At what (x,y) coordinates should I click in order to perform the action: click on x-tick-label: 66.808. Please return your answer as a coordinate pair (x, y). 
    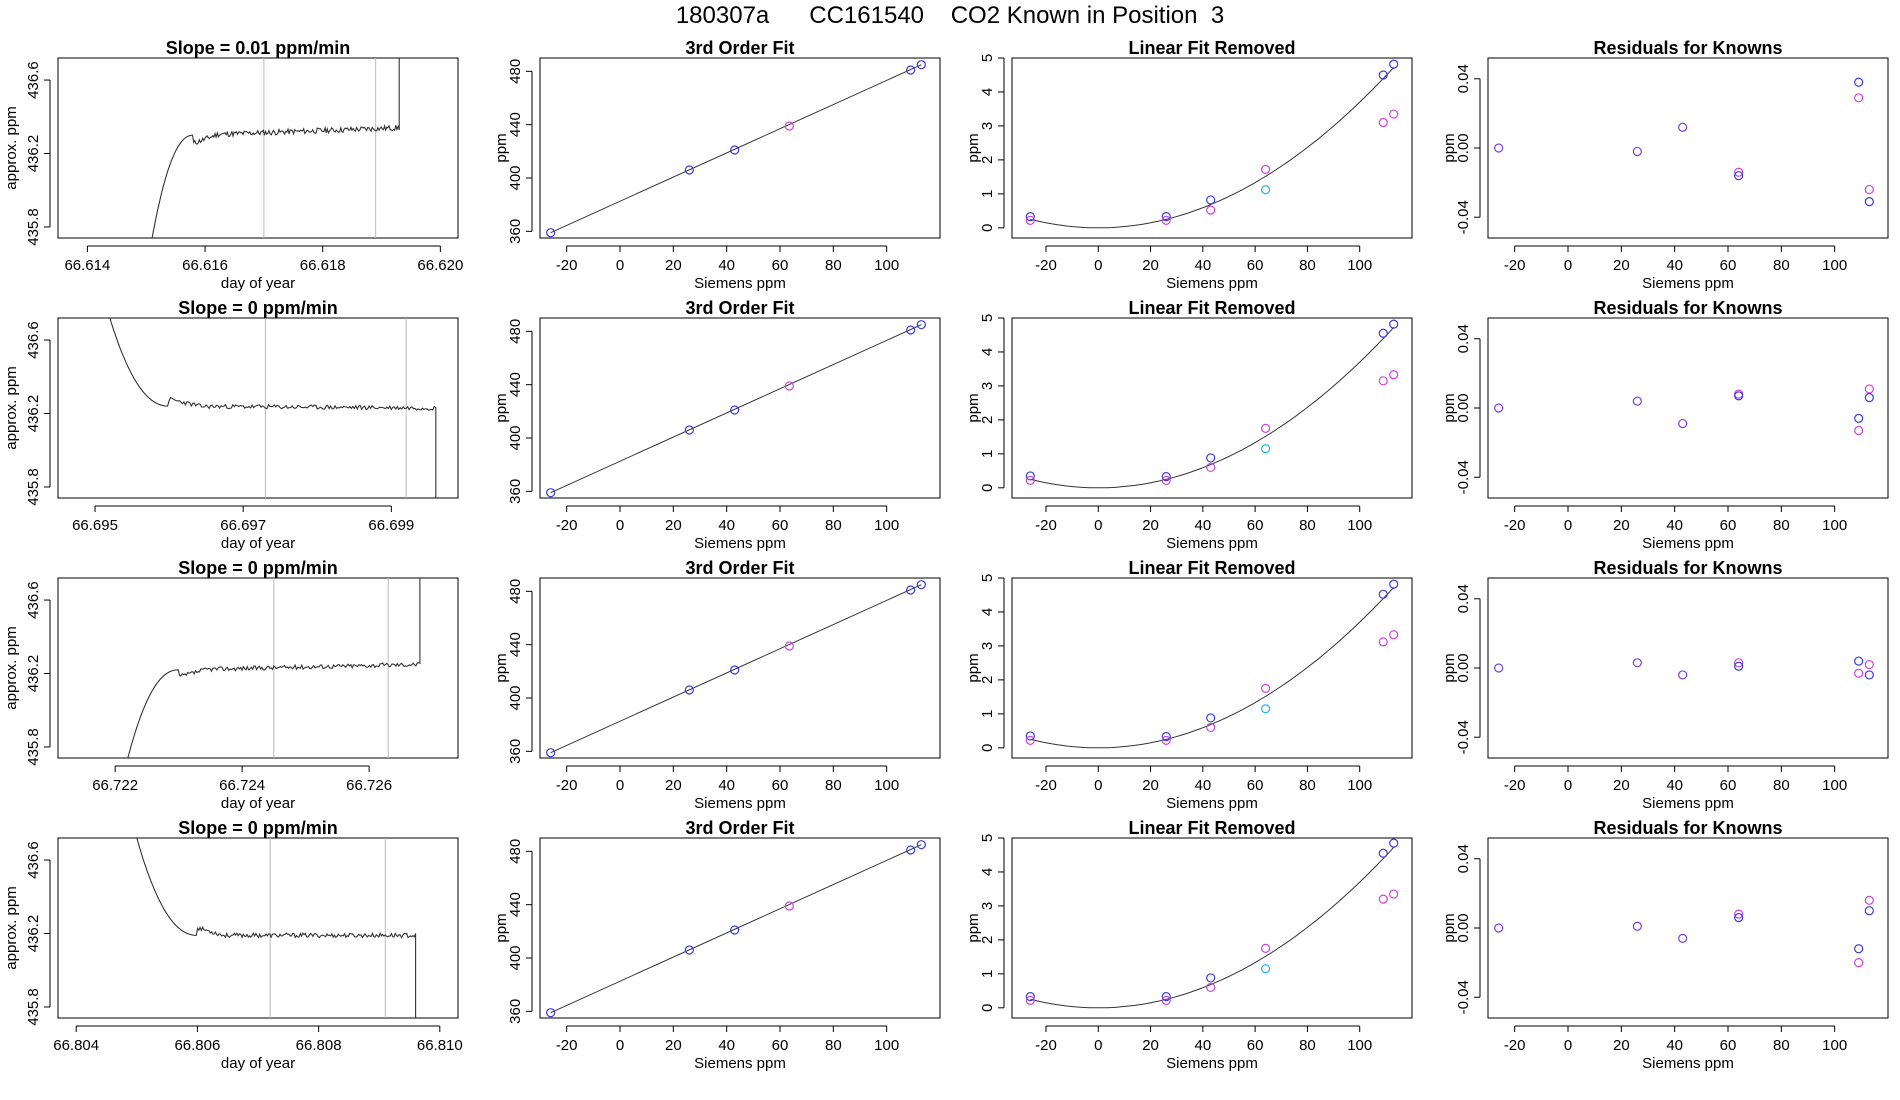
    Looking at the image, I should click on (319, 1045).